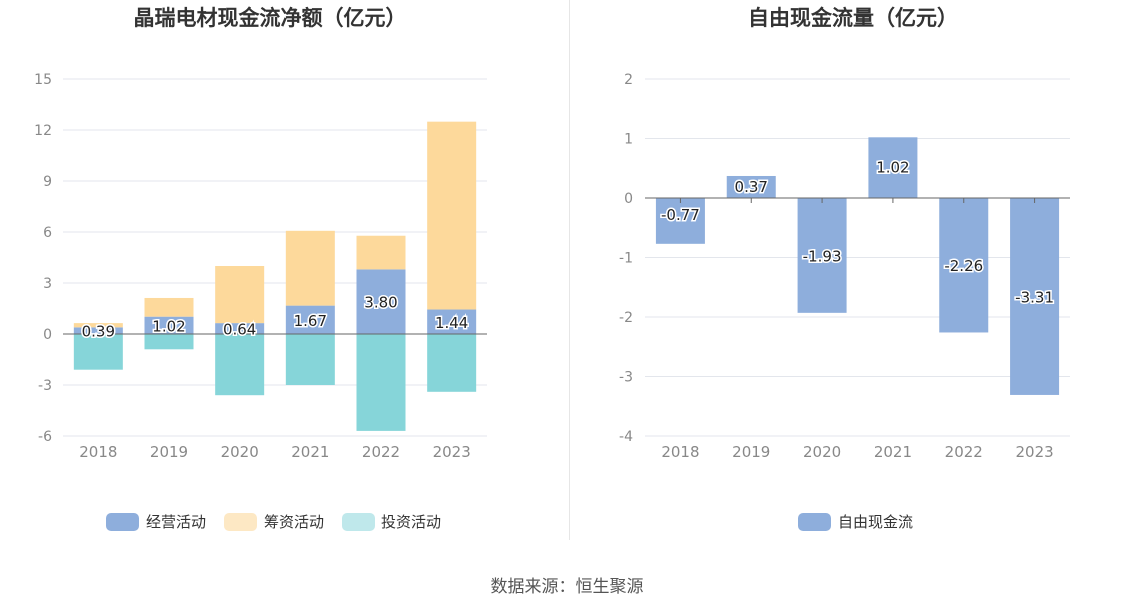 The image size is (1134, 612). What do you see at coordinates (875, 522) in the screenshot?
I see `legend-label: 自由现金流` at bounding box center [875, 522].